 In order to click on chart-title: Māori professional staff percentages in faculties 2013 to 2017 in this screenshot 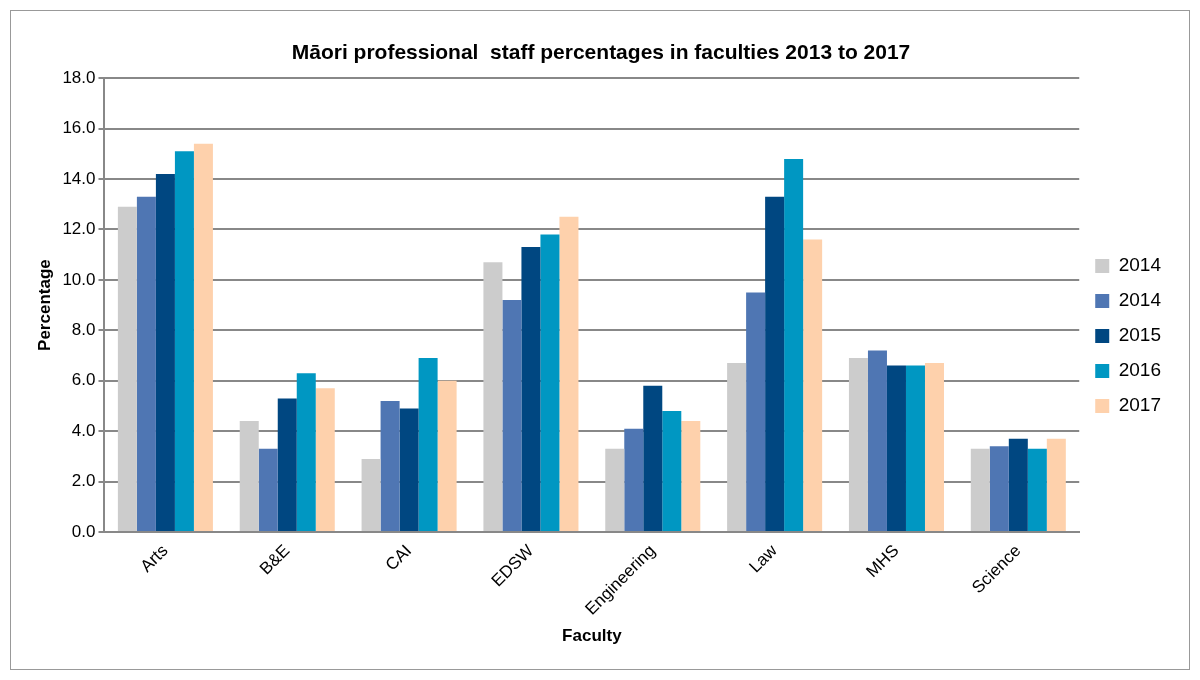, I will do `click(601, 52)`.